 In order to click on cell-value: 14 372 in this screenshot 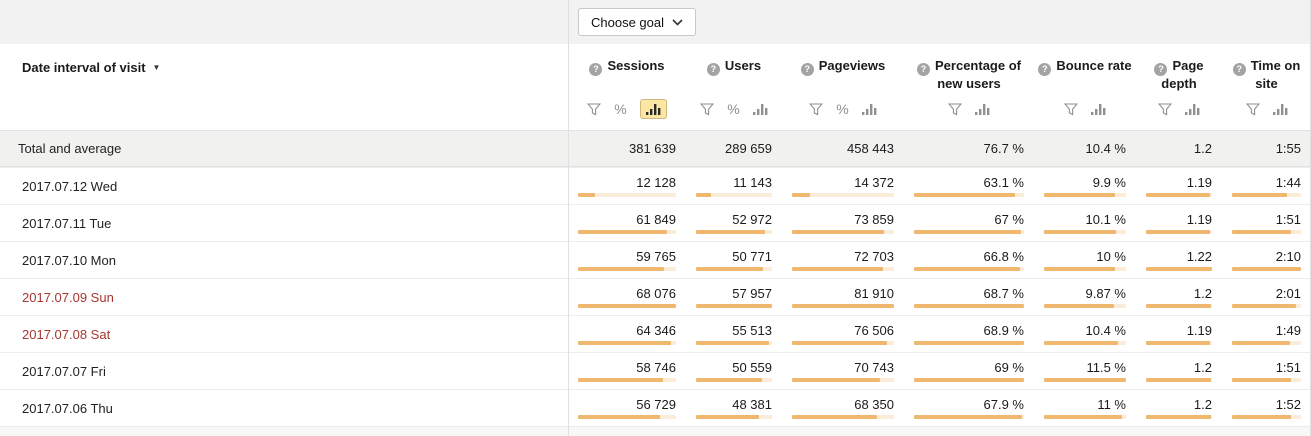, I will do `click(874, 182)`.